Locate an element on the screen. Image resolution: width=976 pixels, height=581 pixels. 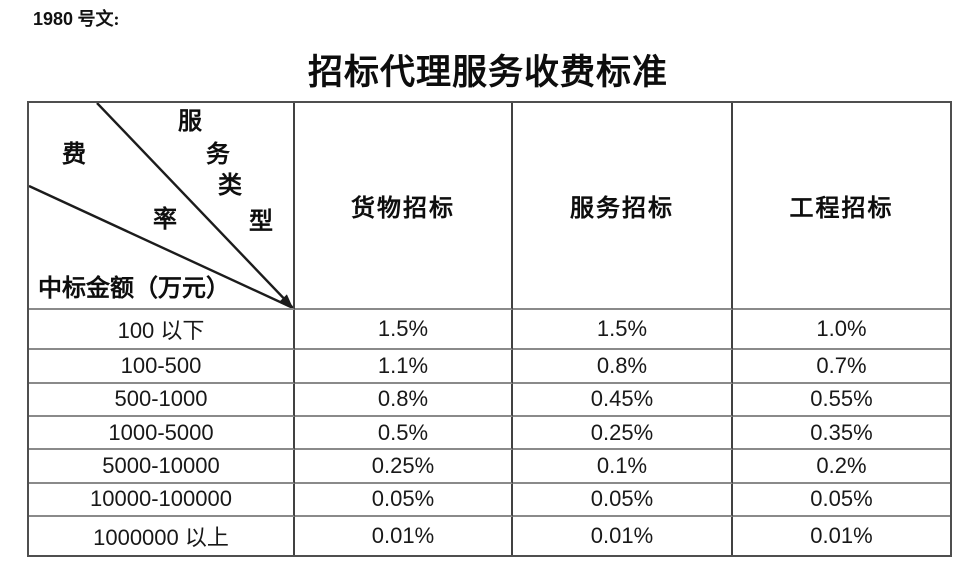
table-row: 1000-5000 0.5% 0.25% 0.35% is located at coordinates (489, 434).